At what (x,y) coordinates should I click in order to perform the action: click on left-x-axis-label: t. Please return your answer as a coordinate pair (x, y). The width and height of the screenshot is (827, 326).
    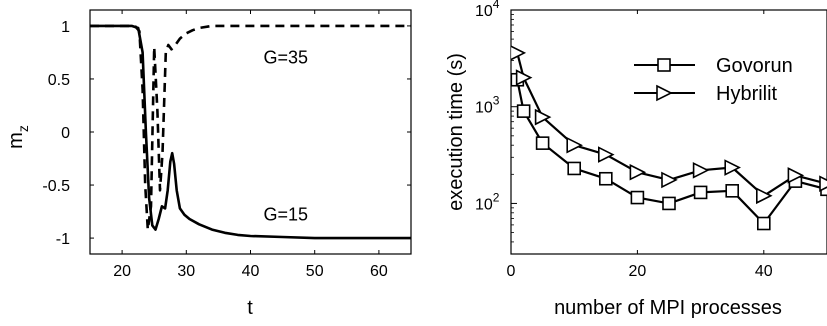
    Looking at the image, I should click on (250, 308).